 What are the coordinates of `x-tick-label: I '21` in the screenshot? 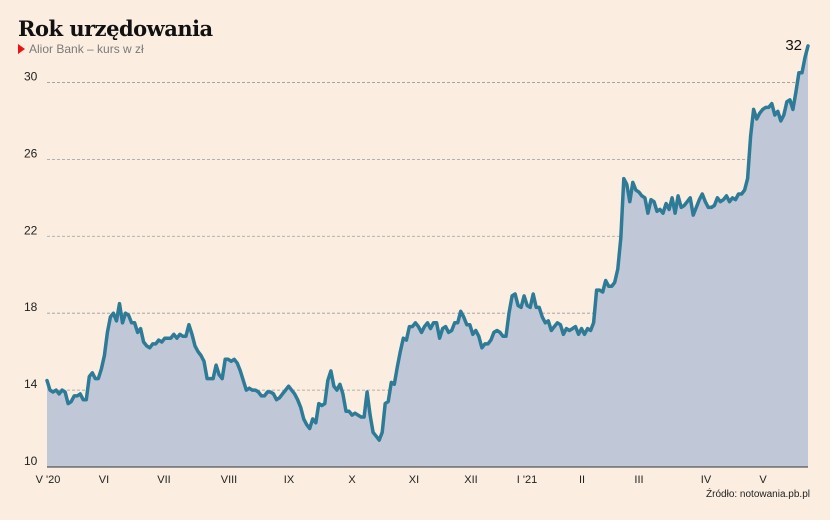 It's located at (527, 480).